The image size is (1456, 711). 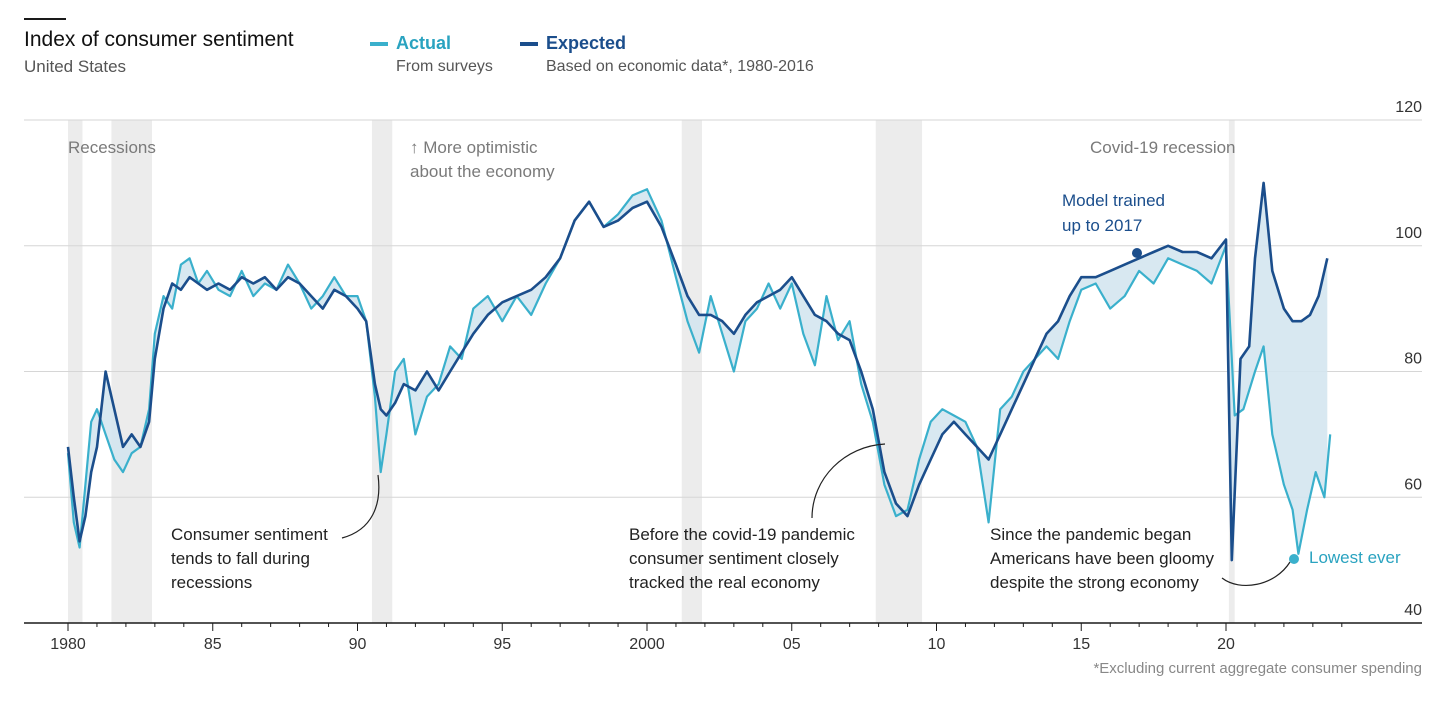 I want to click on chart-title: Index of consumer sentiment, so click(x=159, y=39).